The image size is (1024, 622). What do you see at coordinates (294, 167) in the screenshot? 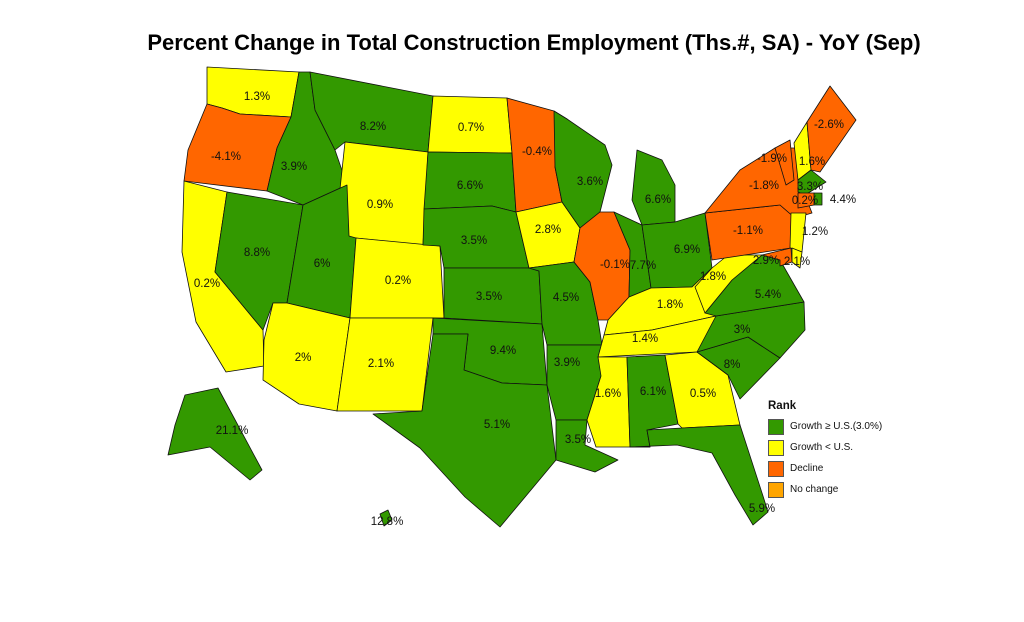
I see `state-label-id: 3.9%` at bounding box center [294, 167].